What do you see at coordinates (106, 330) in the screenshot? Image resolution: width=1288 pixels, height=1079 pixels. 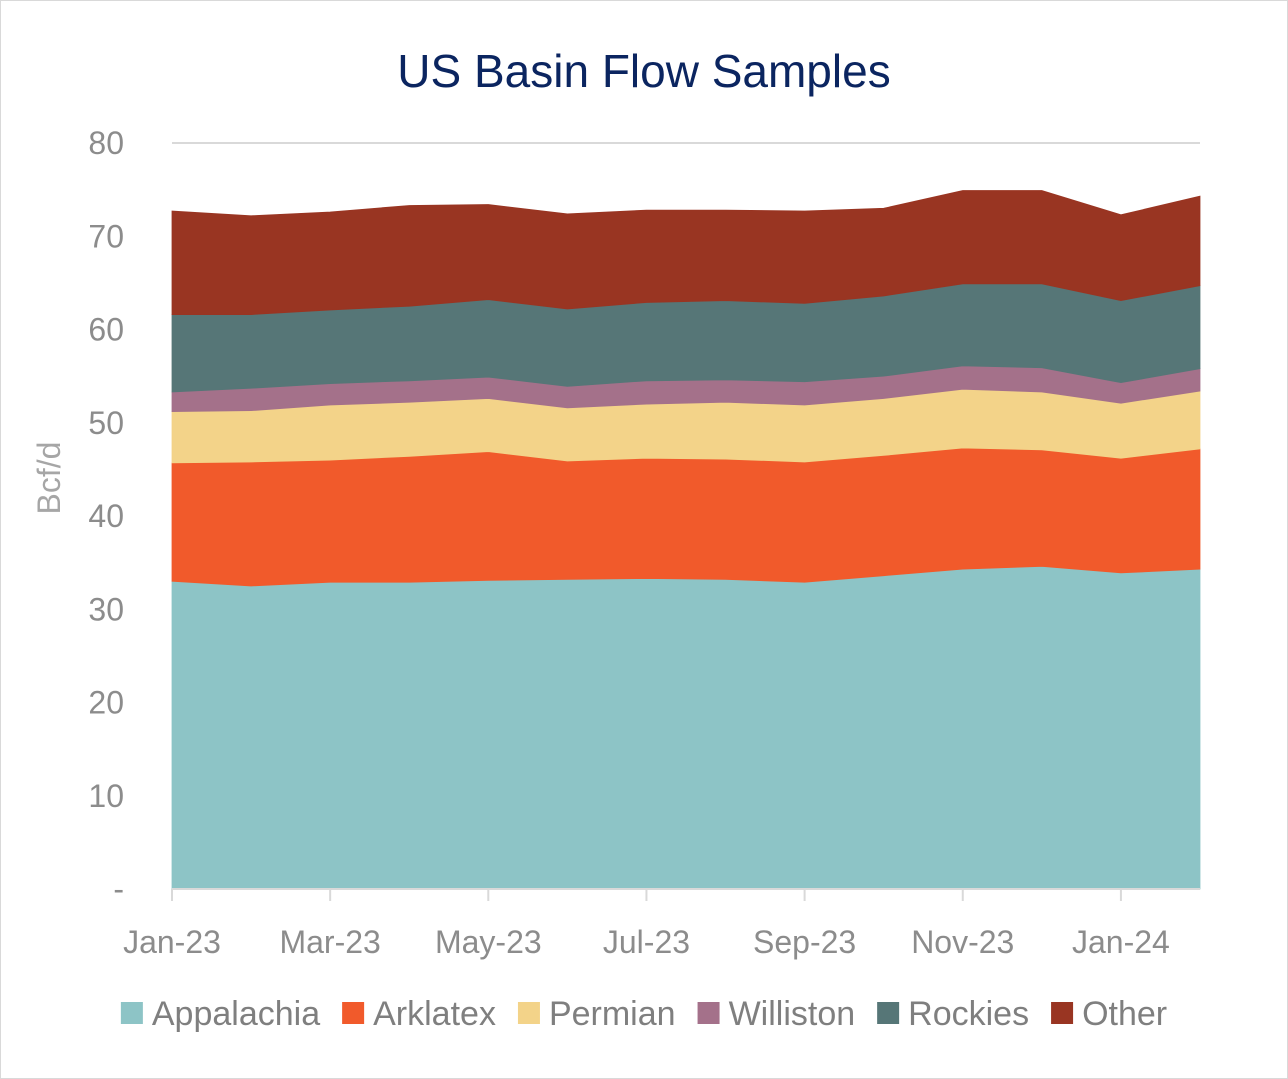 I see `y-tick-label: 60` at bounding box center [106, 330].